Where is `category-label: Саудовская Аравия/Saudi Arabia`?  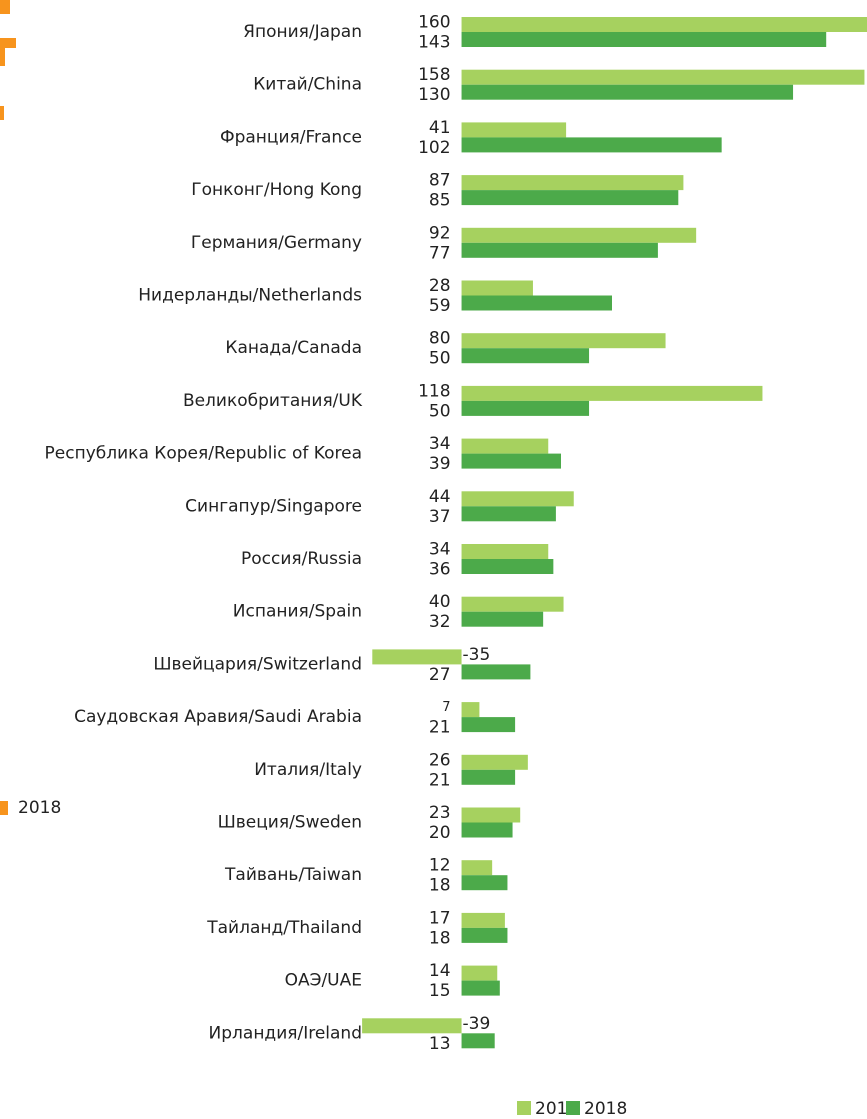 category-label: Саудовская Аравия/Saudi Arabia is located at coordinates (218, 717).